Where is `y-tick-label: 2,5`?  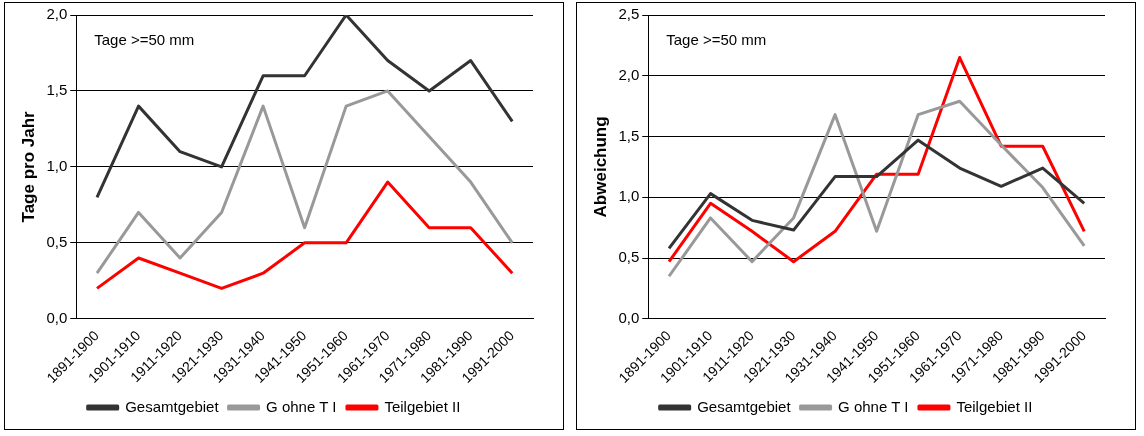
y-tick-label: 2,5 is located at coordinates (629, 14).